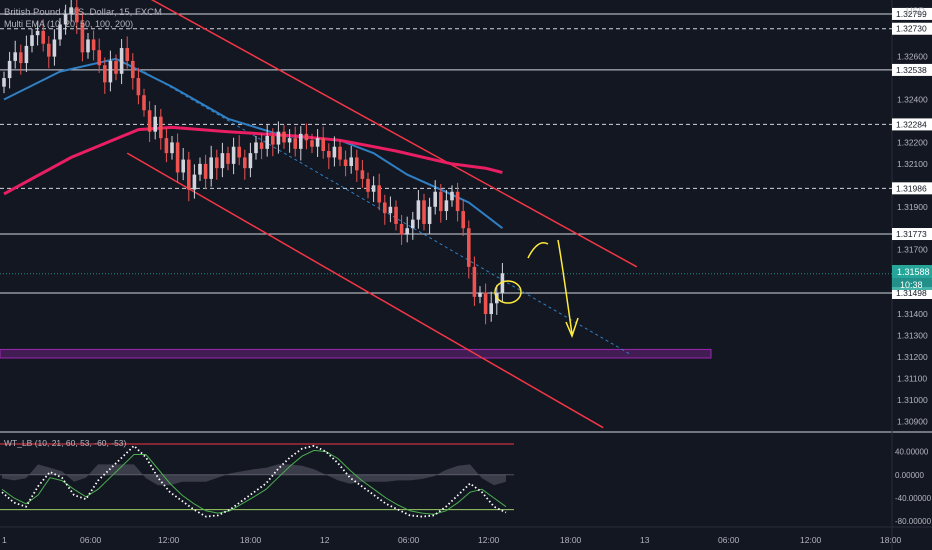 This screenshot has width=932, height=550. Describe the element at coordinates (572, 328) in the screenshot. I see `annotation-arrow-head` at that location.